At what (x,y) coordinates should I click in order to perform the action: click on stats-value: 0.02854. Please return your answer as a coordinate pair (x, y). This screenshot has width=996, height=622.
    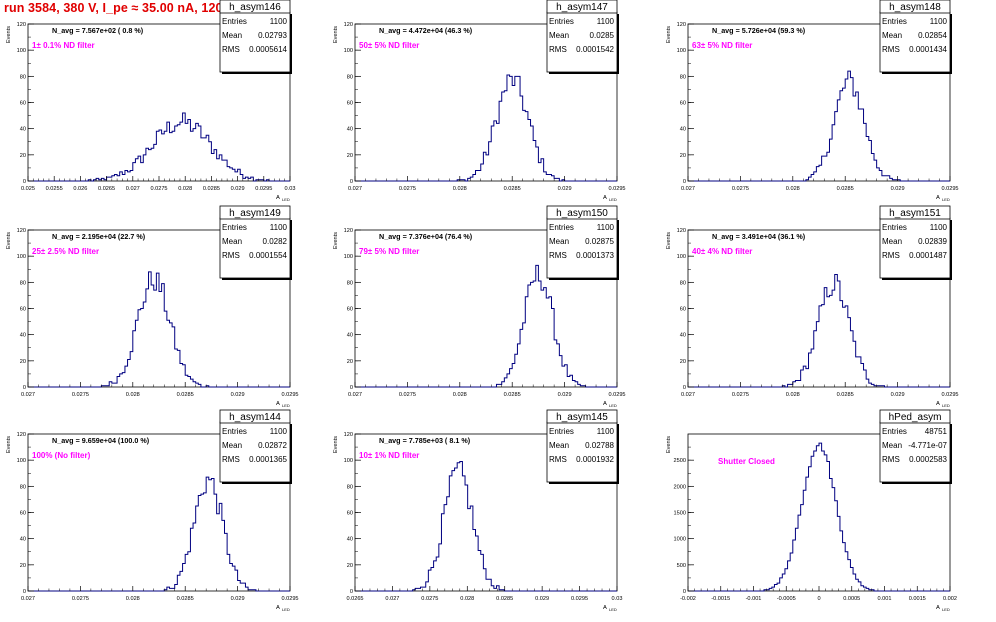
    Looking at the image, I should click on (932, 35).